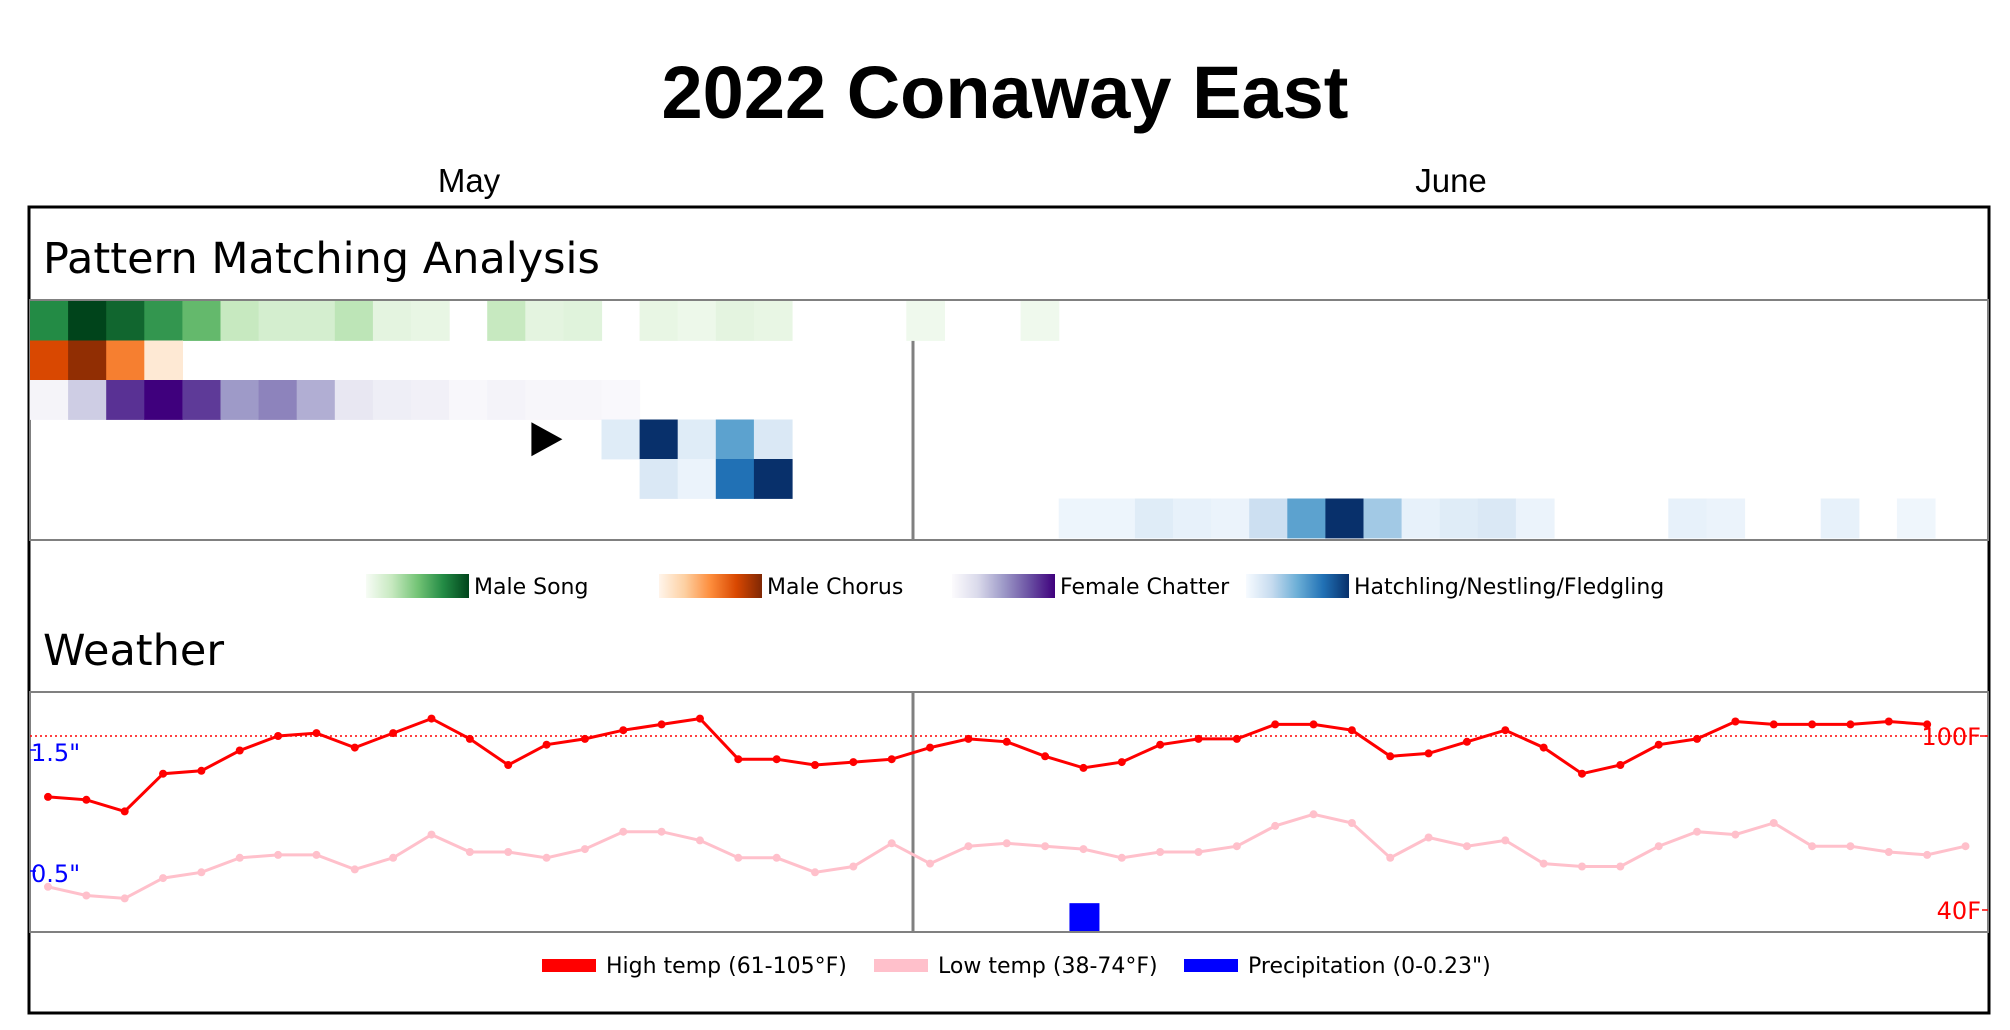 The width and height of the screenshot is (2010, 1030). Describe the element at coordinates (1084, 917) in the screenshot. I see `precip-bar` at that location.